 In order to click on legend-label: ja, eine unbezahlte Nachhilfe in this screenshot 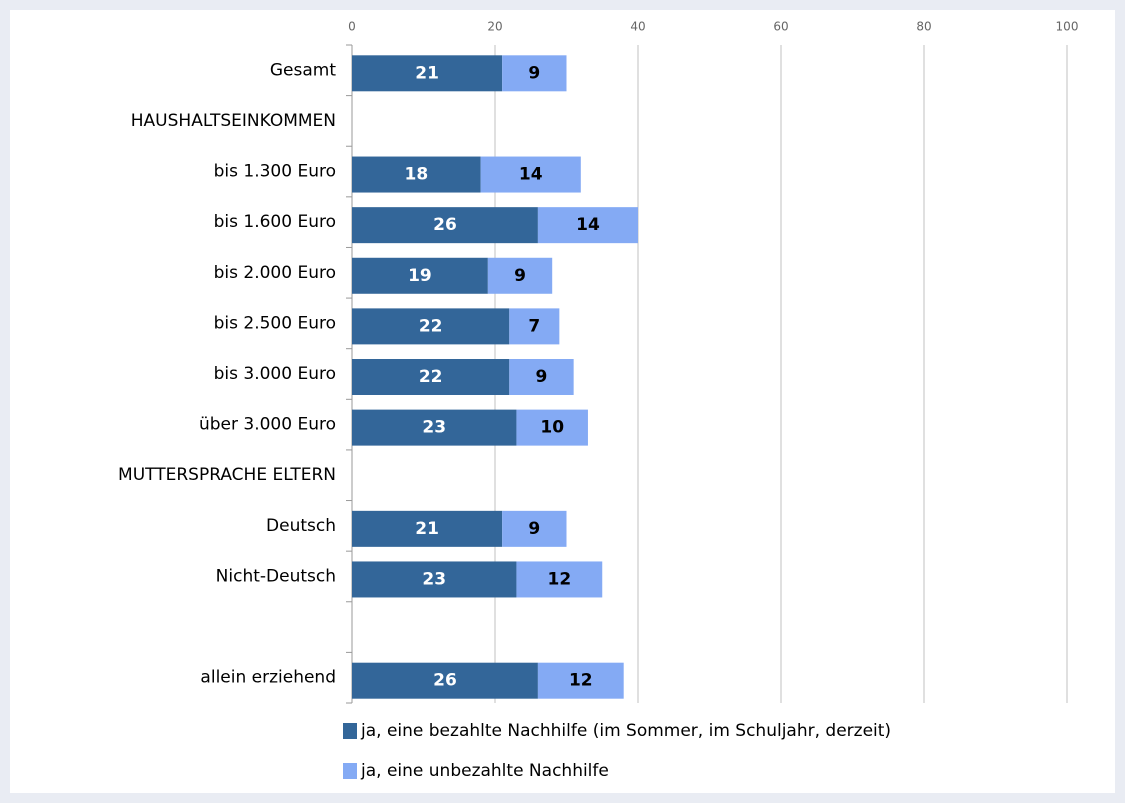, I will do `click(484, 771)`.